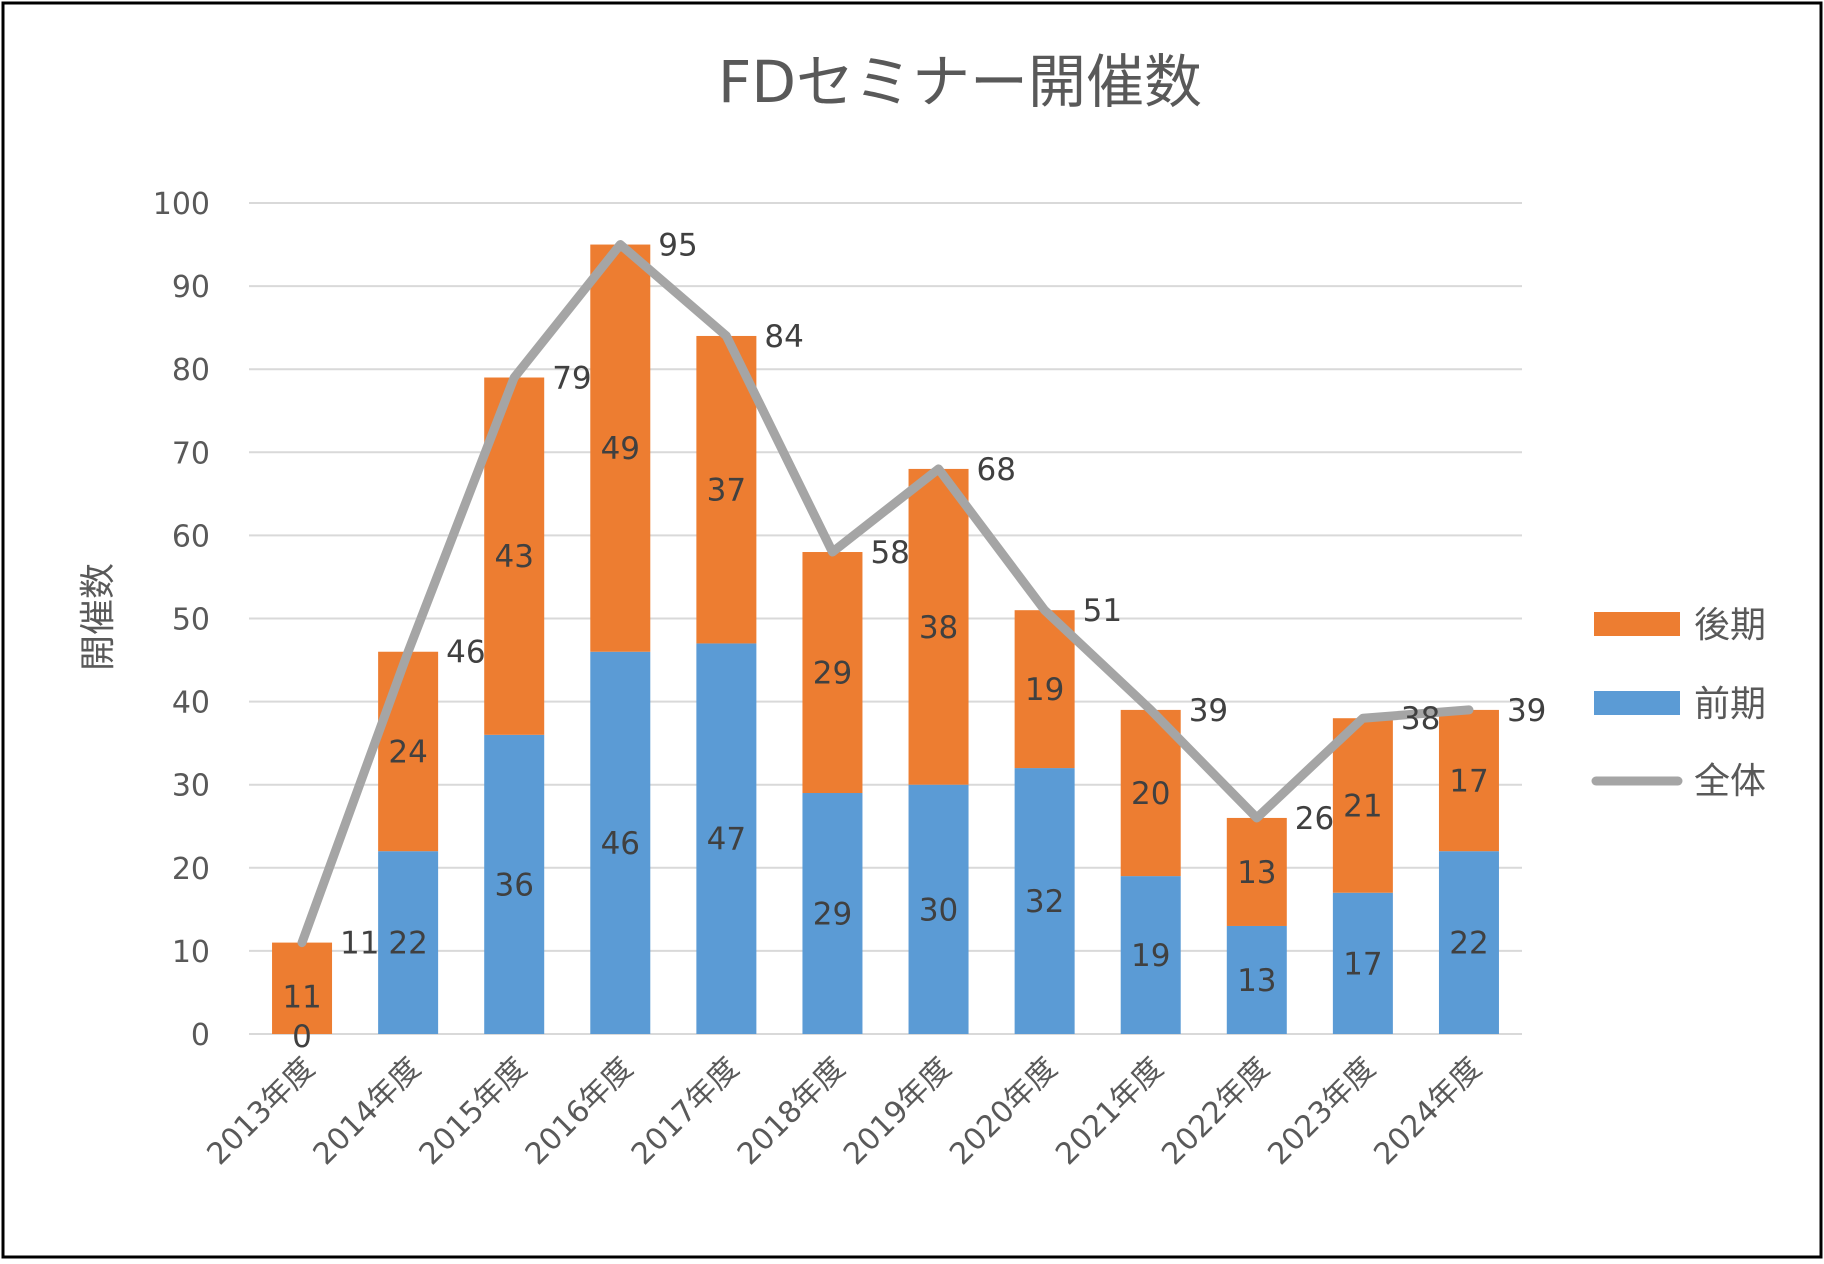 This screenshot has height=1264, width=1824. I want to click on data-label-後期: 21, so click(1362, 806).